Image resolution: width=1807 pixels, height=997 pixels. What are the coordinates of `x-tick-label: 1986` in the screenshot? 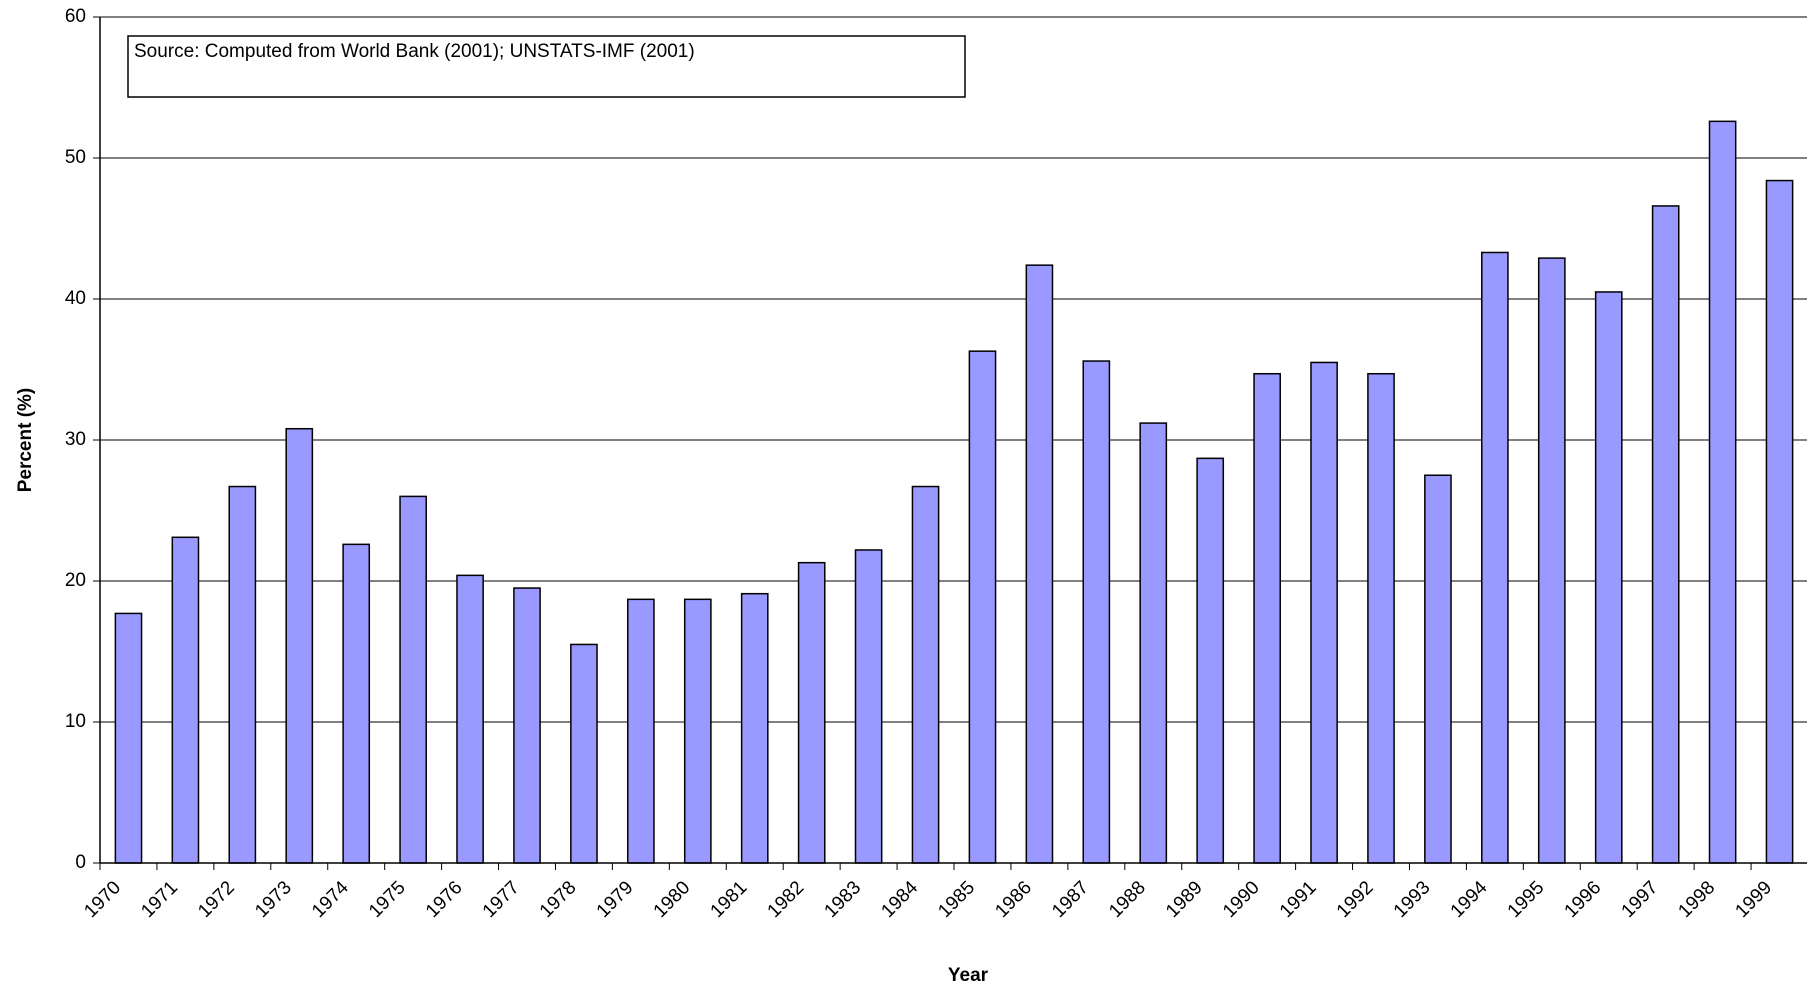 It's located at (1013, 899).